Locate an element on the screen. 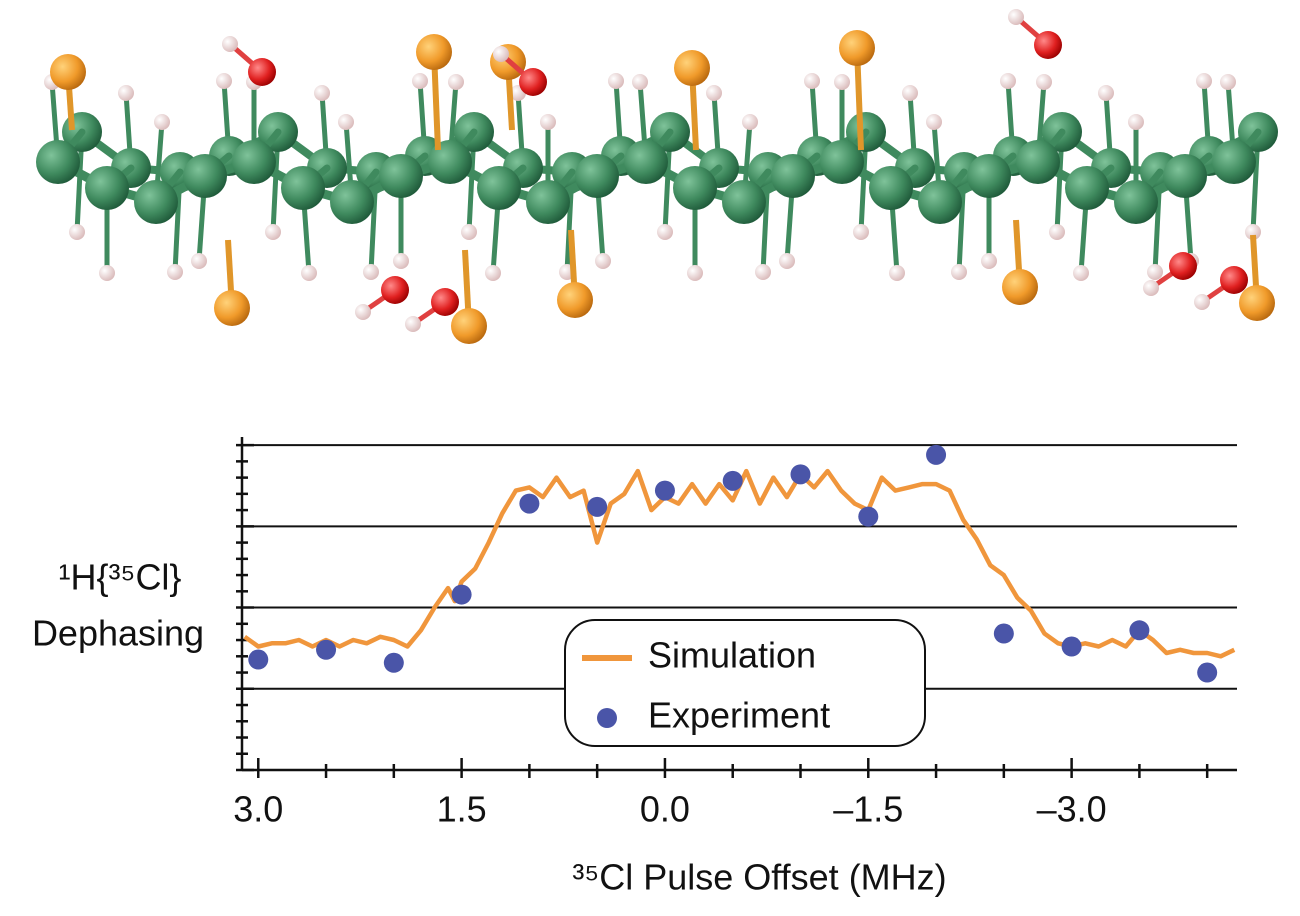 This screenshot has height=916, width=1300. y-axis-label: ¹H{³⁵Cl} is located at coordinates (120, 577).